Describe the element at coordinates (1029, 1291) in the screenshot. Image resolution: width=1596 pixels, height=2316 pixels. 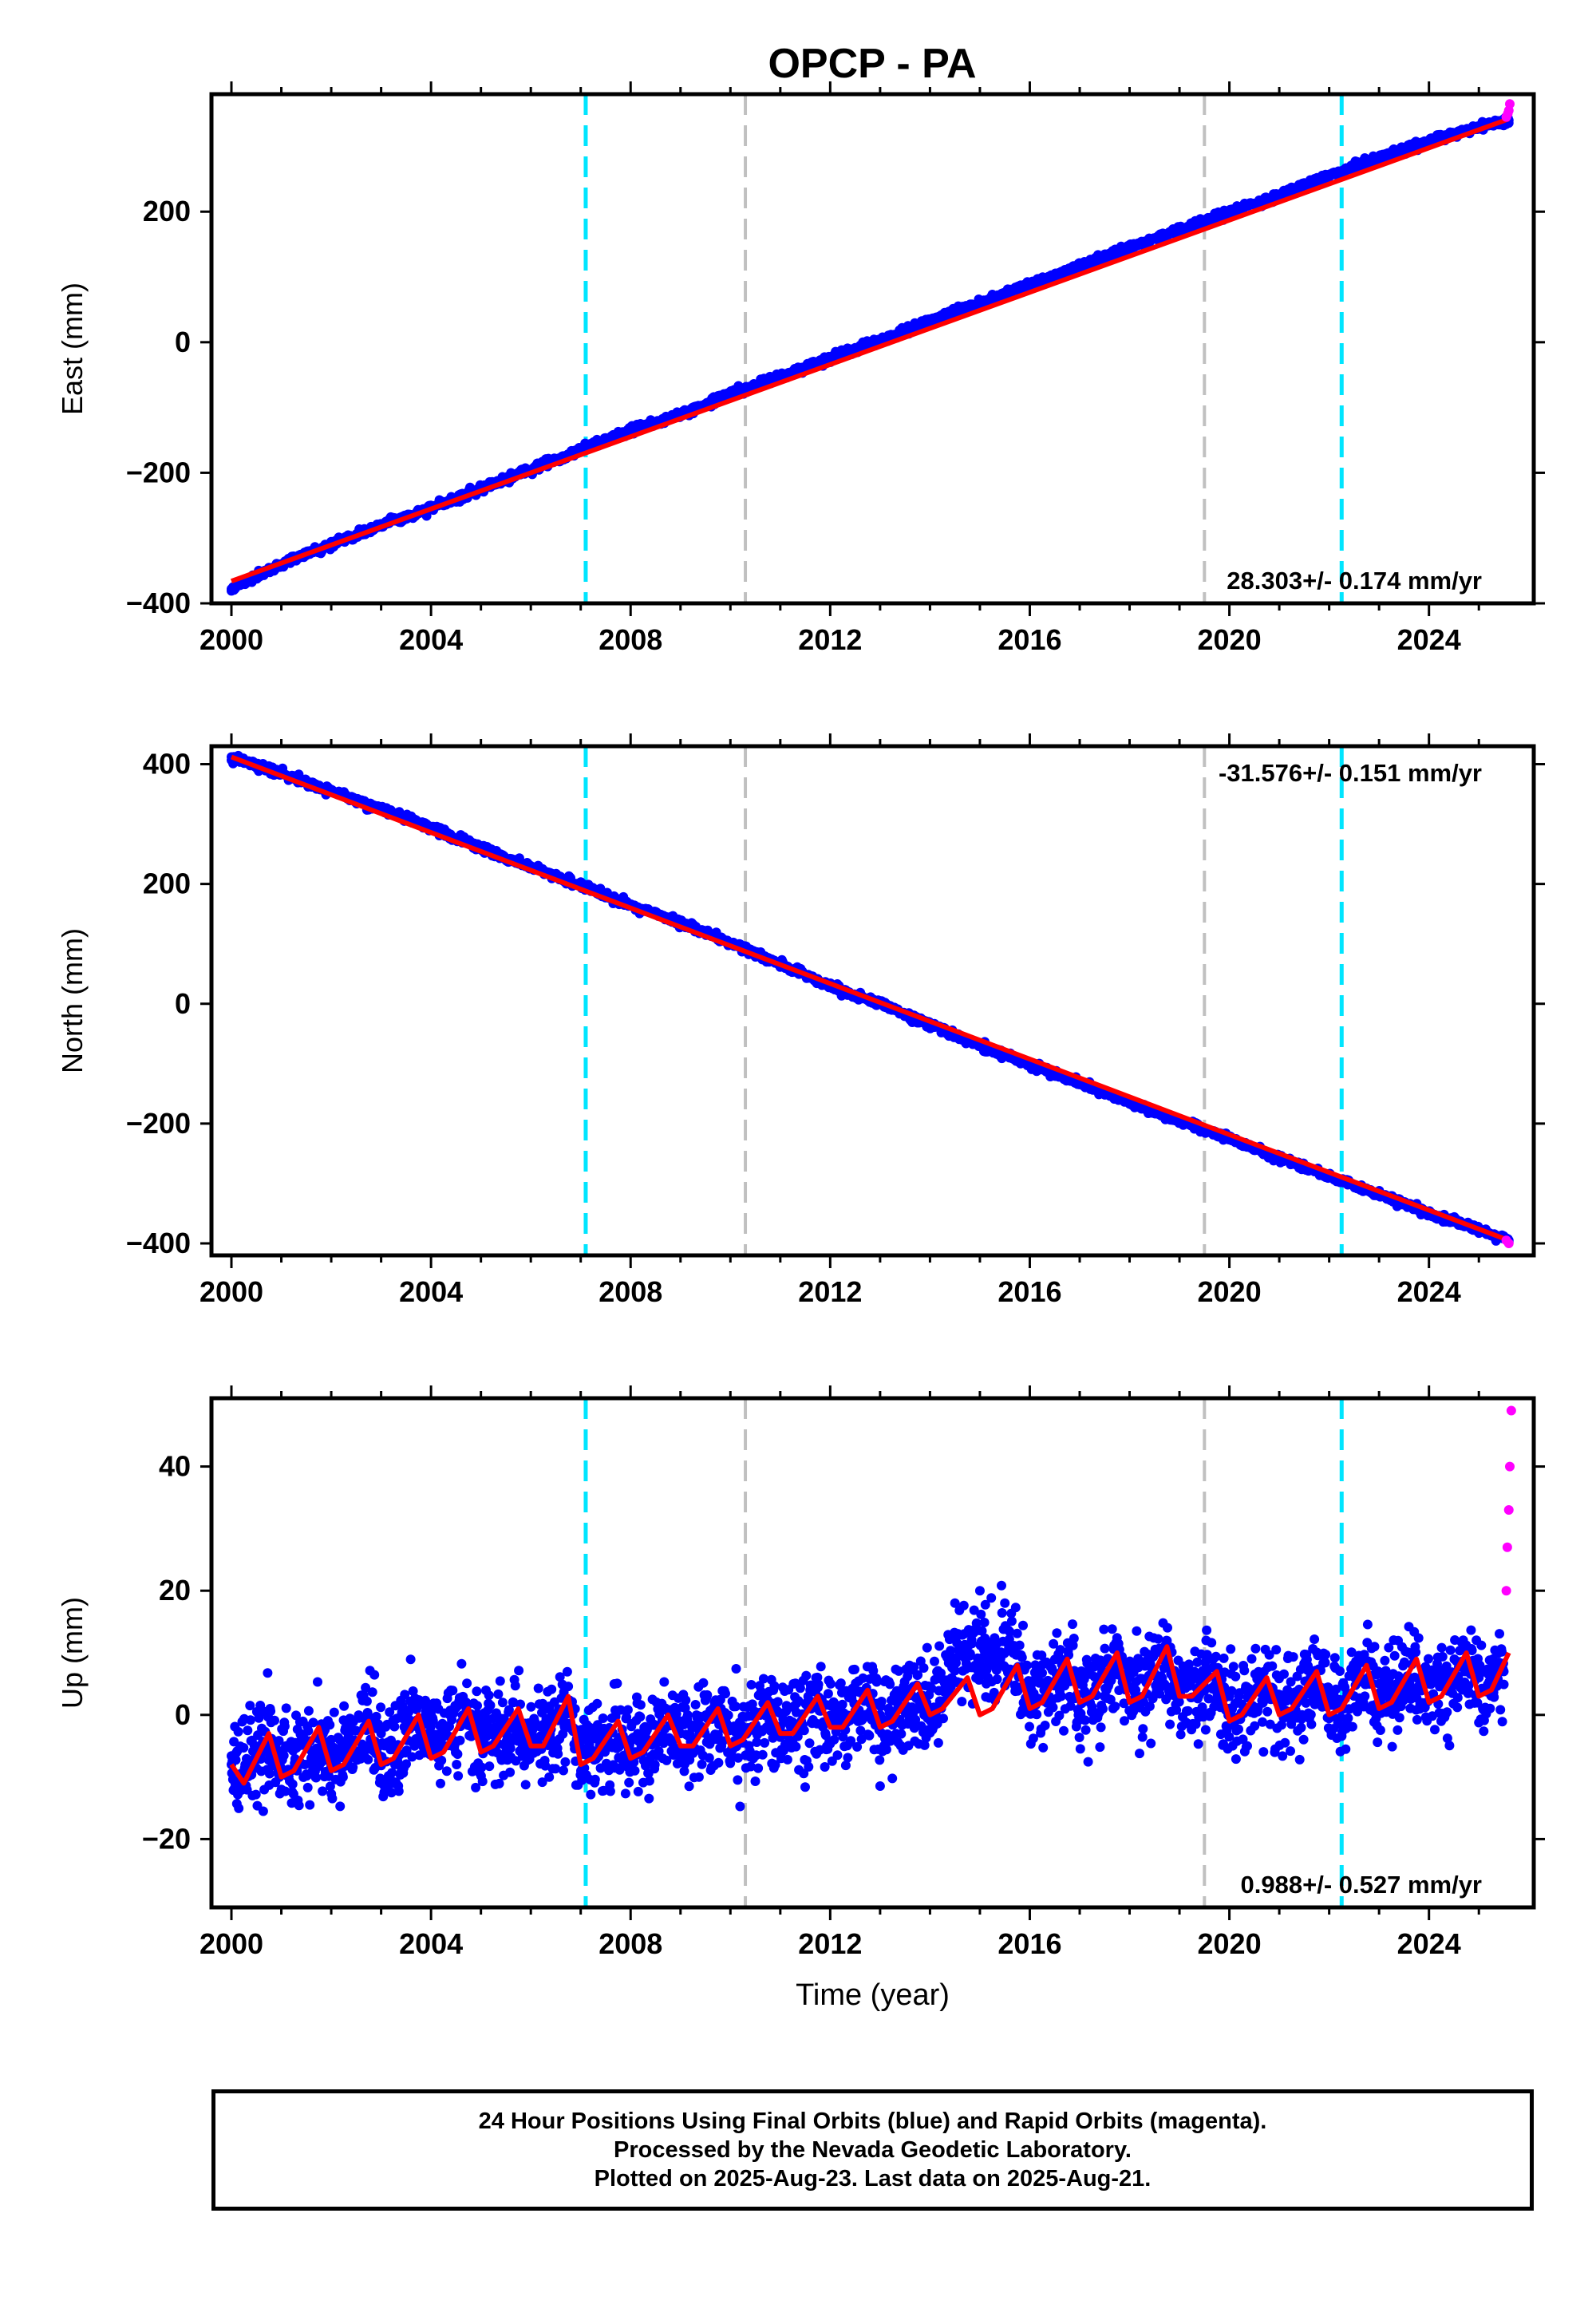
I see `x-tick-label: 2016` at that location.